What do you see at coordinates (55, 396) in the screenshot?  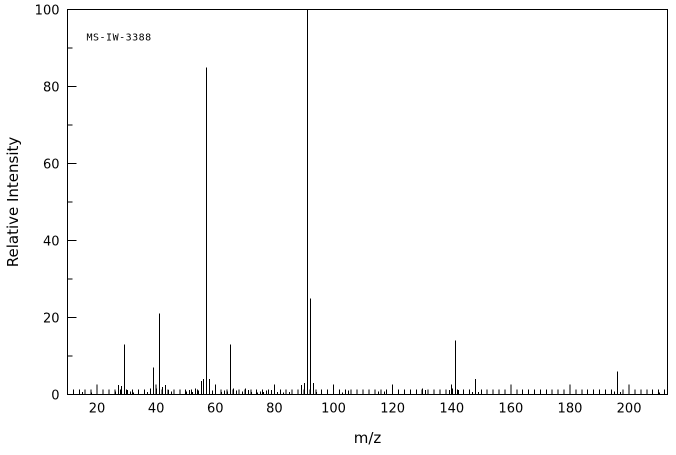 I see `y-axis-tick-label: 0` at bounding box center [55, 396].